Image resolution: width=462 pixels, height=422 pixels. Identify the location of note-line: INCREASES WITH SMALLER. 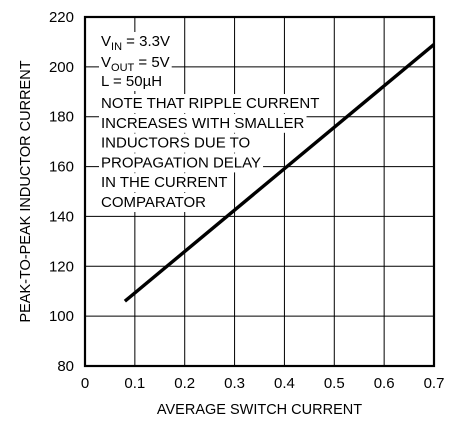
(203, 123).